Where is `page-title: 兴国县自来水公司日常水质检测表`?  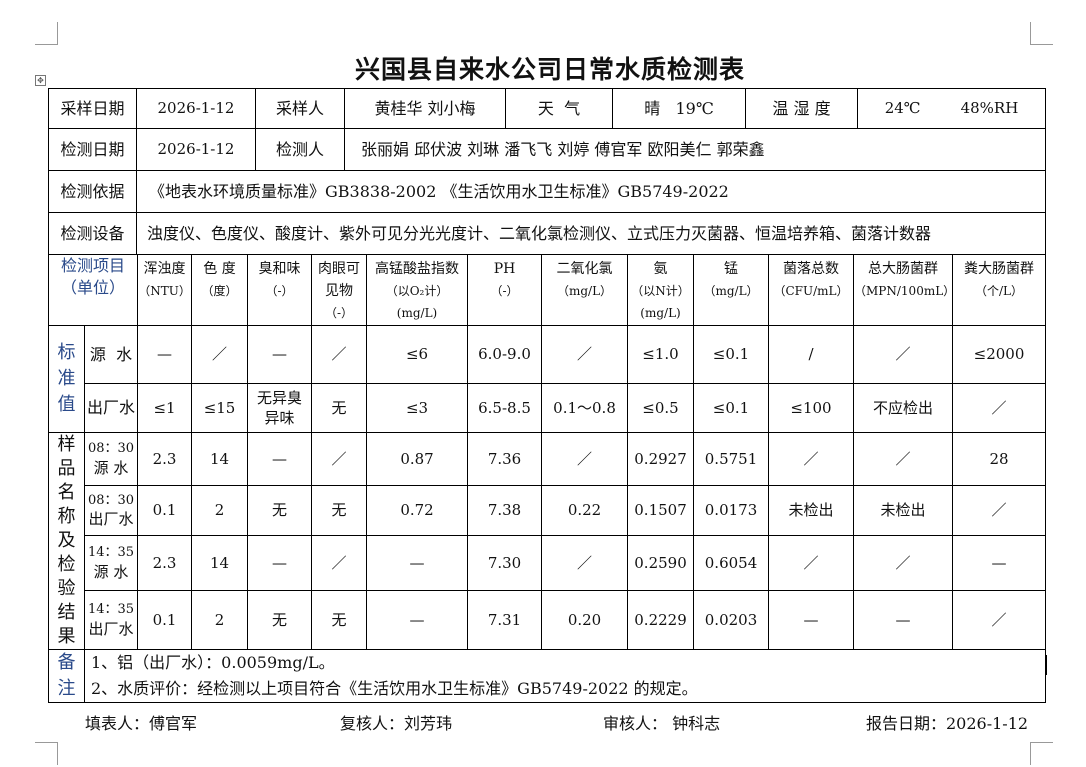
page-title: 兴国县自来水公司日常水质检测表 is located at coordinates (549, 69).